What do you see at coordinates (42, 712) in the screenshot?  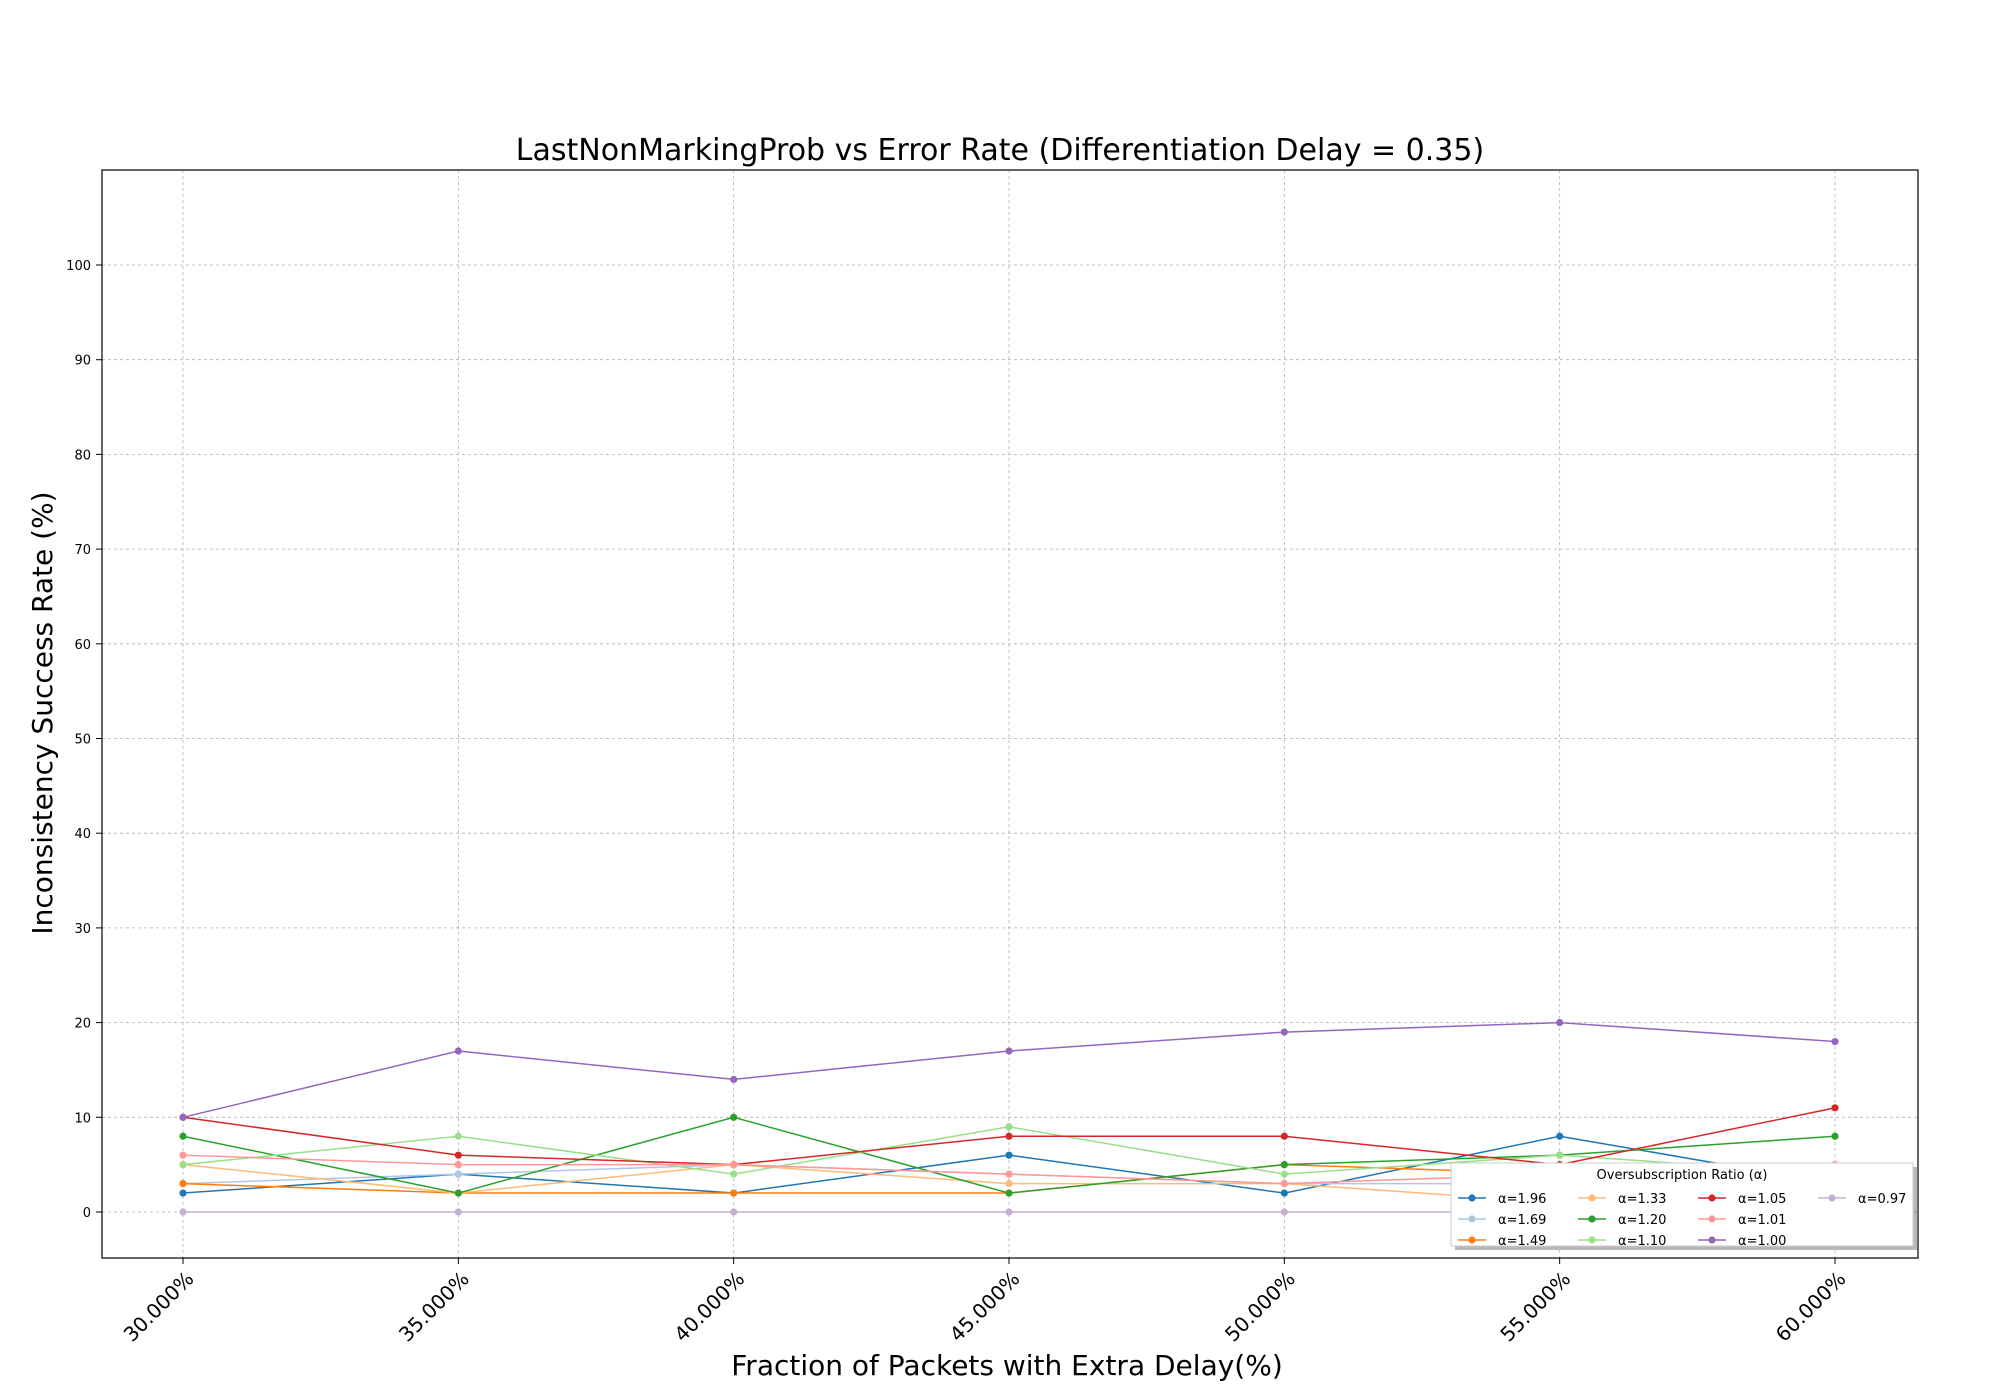 I see `y-axis-label: Inconsistency Success Rate (%)` at bounding box center [42, 712].